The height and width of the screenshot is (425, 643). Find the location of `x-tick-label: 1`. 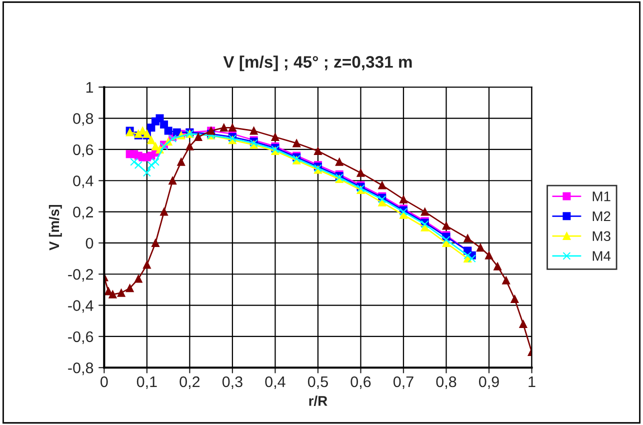

x-tick-label: 1 is located at coordinates (532, 382).